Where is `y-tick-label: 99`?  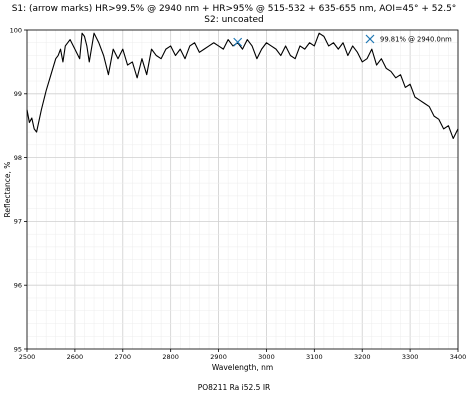
y-tick-label: 99 is located at coordinates (18, 94).